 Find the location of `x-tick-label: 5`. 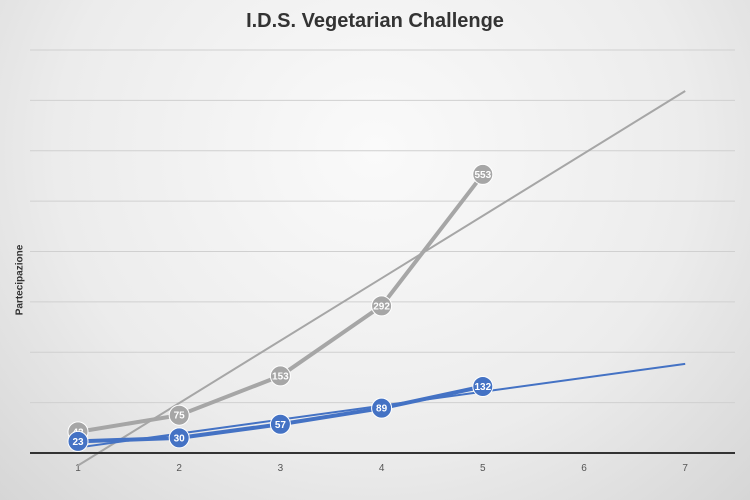

x-tick-label: 5 is located at coordinates (483, 468).